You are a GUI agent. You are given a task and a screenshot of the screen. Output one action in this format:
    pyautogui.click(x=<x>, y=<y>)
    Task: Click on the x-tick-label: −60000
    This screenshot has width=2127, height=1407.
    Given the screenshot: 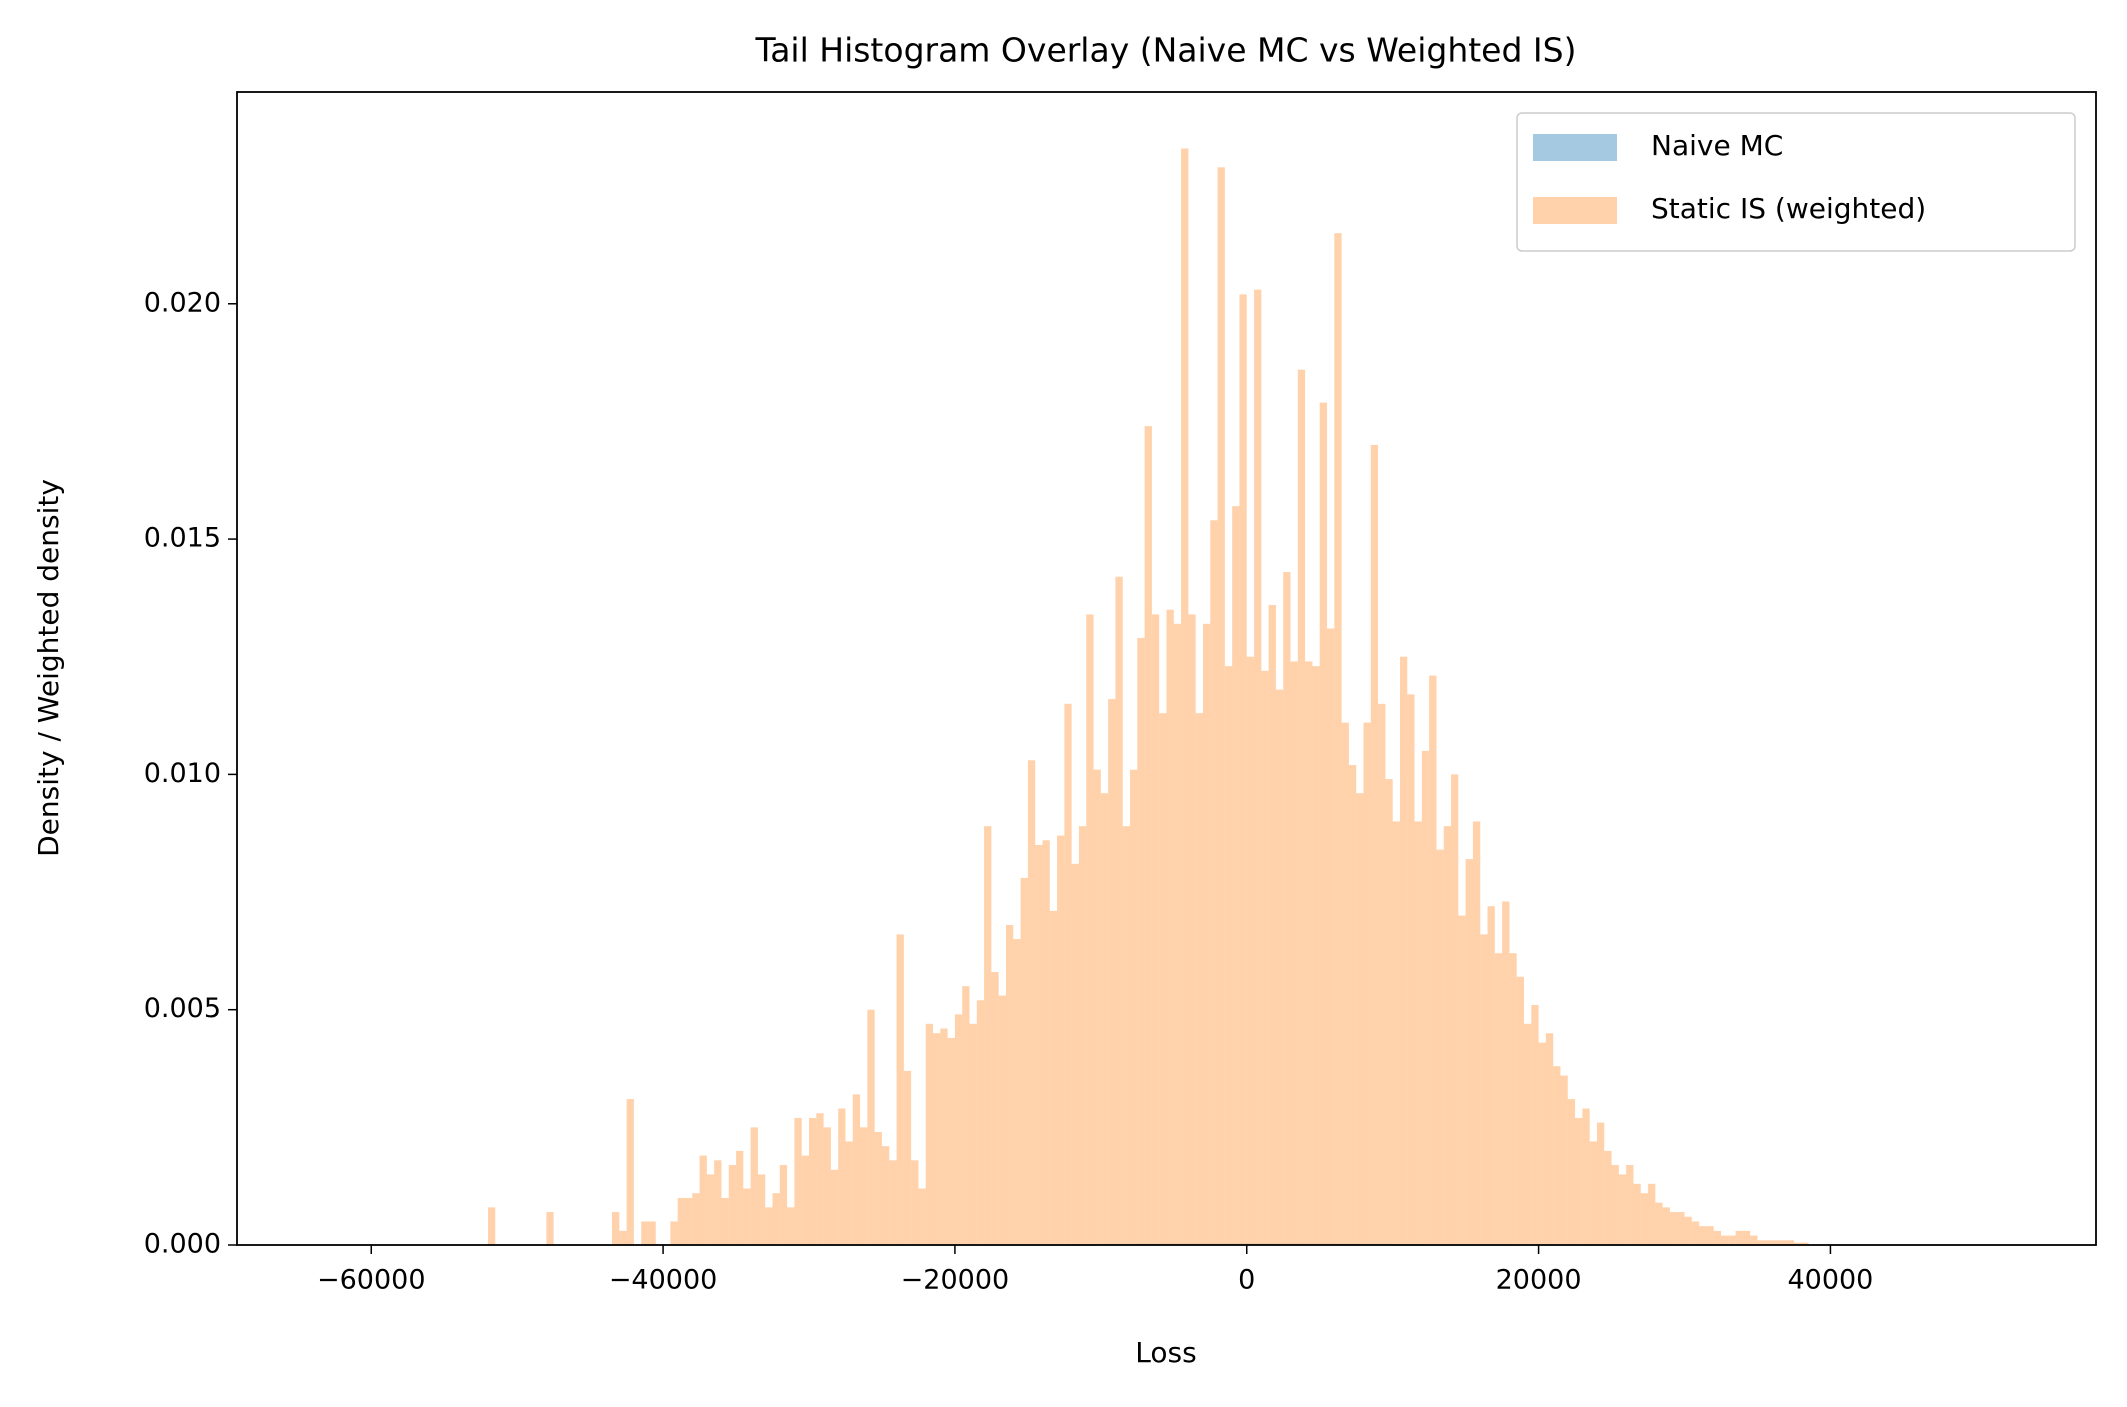 What is the action you would take?
    pyautogui.click(x=371, y=1280)
    